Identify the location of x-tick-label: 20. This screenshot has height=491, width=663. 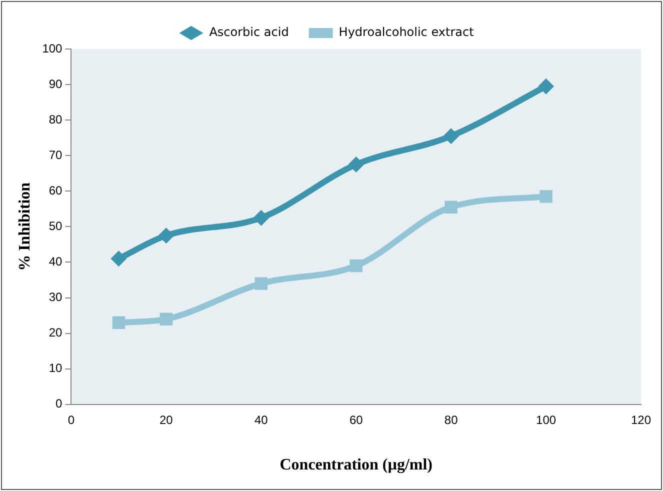
(167, 419).